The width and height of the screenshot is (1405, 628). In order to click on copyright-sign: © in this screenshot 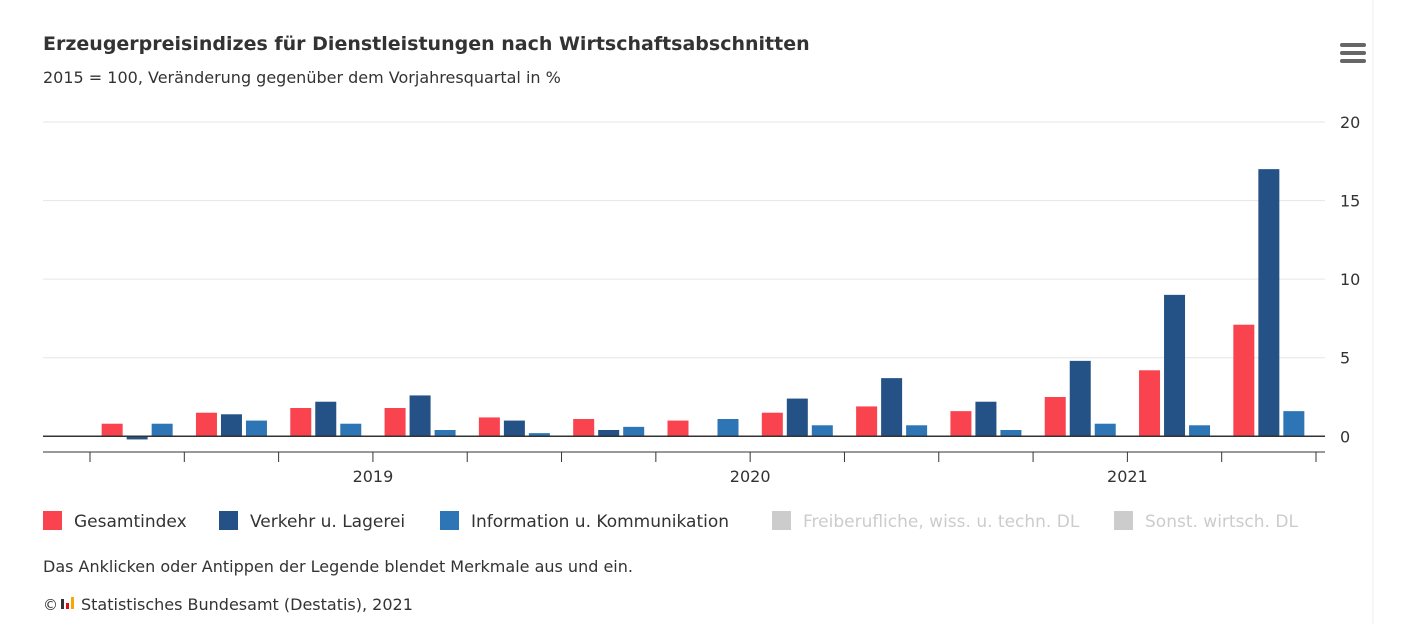, I will do `click(50, 605)`.